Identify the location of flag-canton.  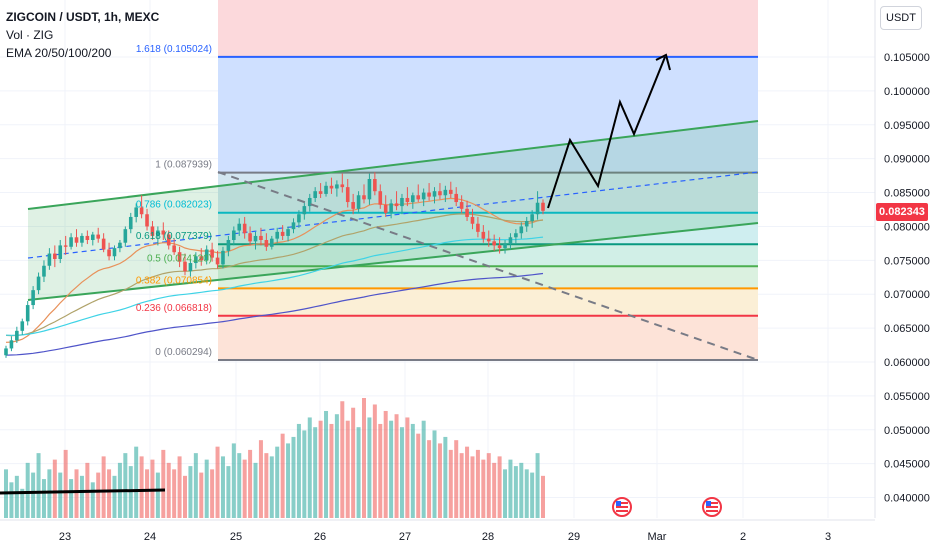
(618, 503).